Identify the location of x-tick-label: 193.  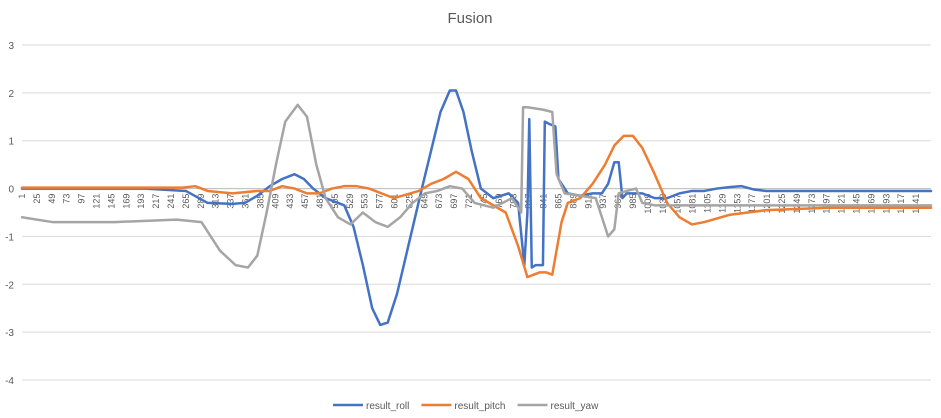
(141, 201).